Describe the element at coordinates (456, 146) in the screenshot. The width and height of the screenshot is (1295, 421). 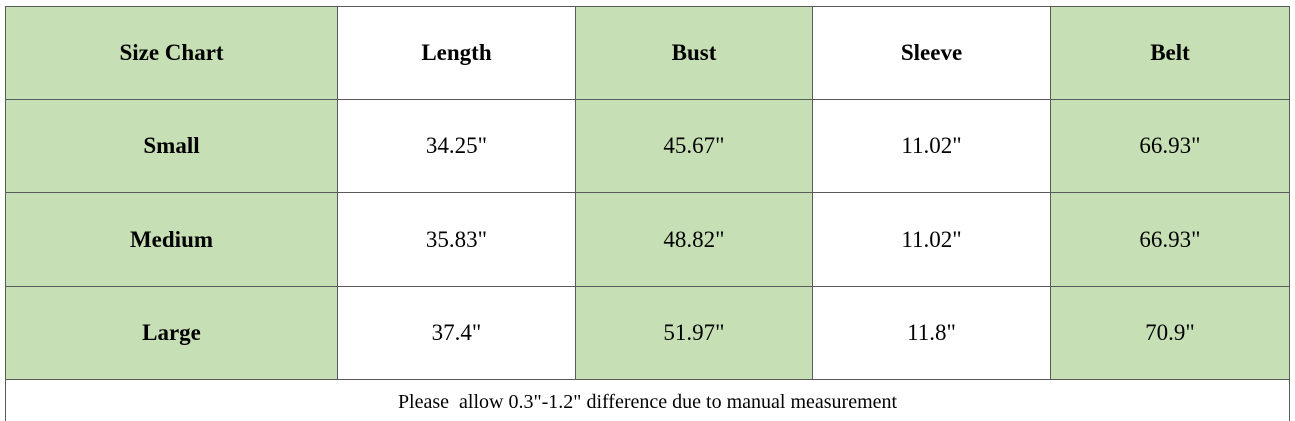
I see `measurement-cell: 34.25"` at that location.